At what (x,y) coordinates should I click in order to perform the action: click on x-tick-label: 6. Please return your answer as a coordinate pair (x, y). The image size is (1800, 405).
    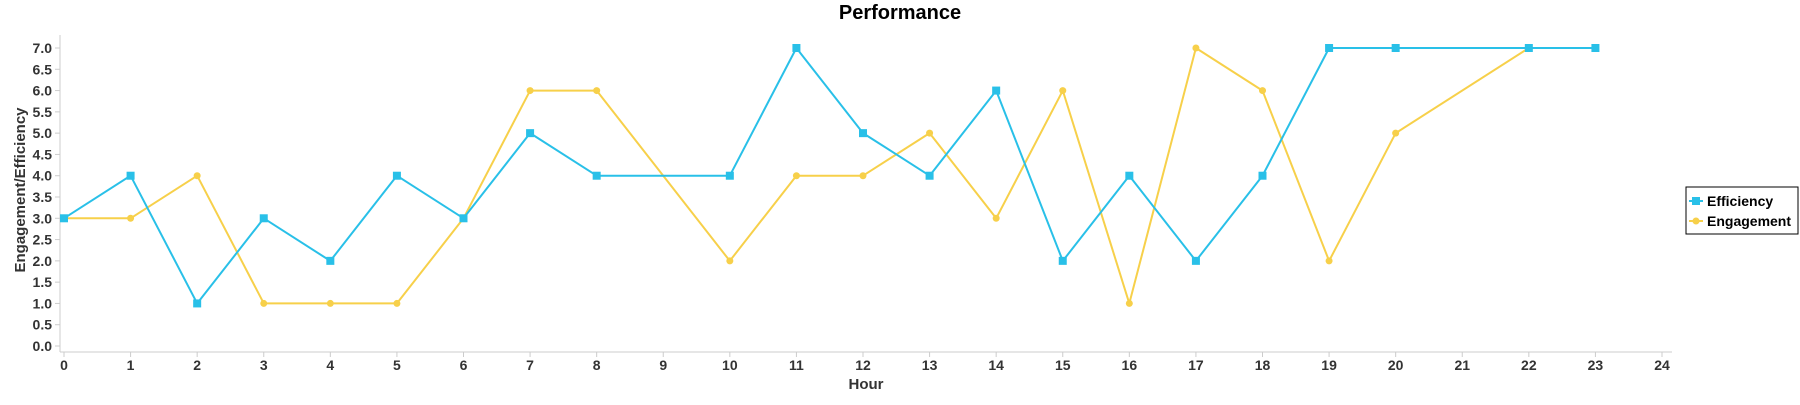
    Looking at the image, I should click on (464, 365).